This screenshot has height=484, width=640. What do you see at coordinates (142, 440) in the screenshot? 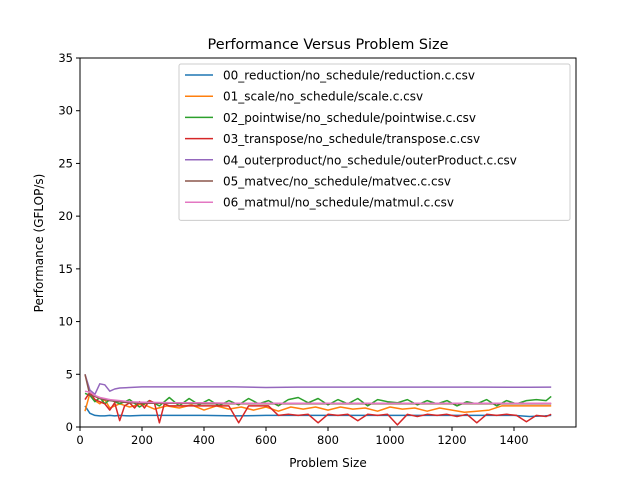
I see `x-tick-label: 200` at bounding box center [142, 440].